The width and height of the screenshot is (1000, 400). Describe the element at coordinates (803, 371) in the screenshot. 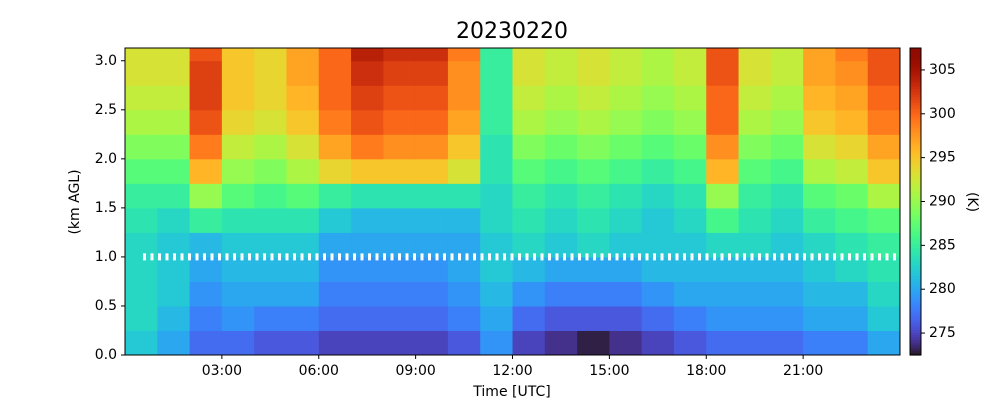

I see `x-tick-label: 21:00` at that location.